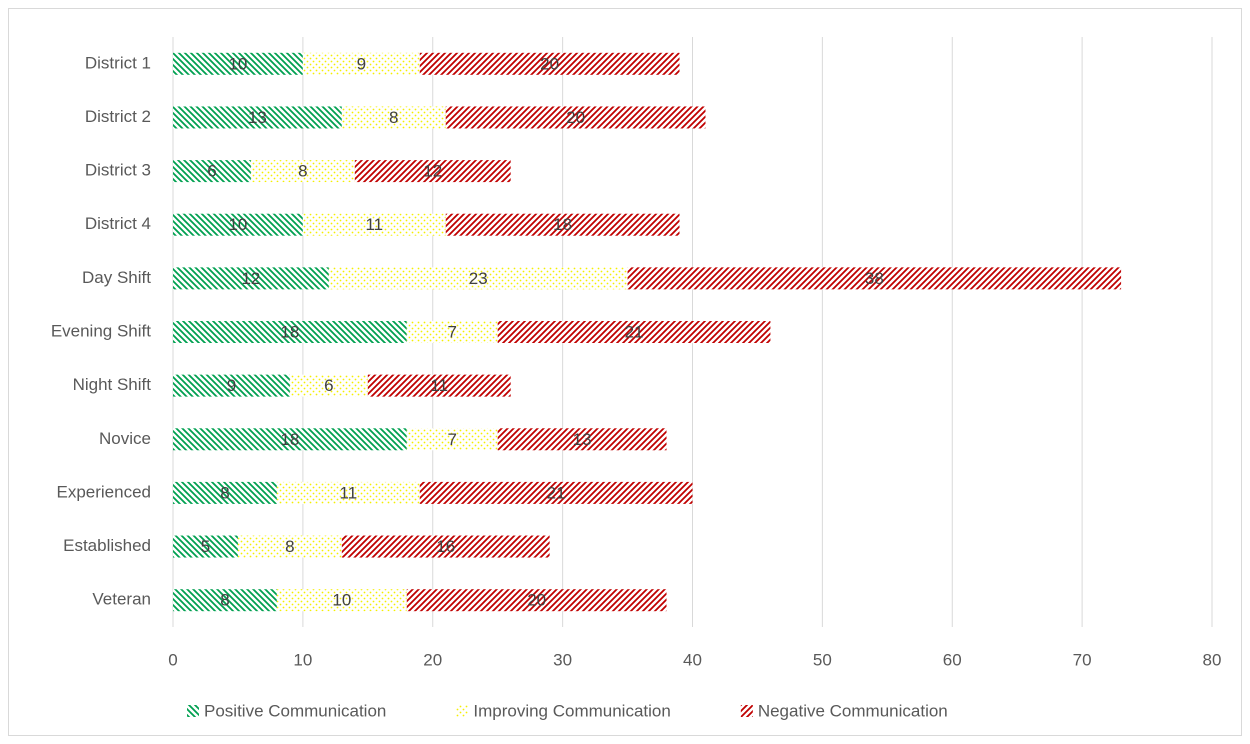 Image resolution: width=1250 pixels, height=744 pixels. Describe the element at coordinates (118, 62) in the screenshot. I see `y-tick-label: District 1` at that location.